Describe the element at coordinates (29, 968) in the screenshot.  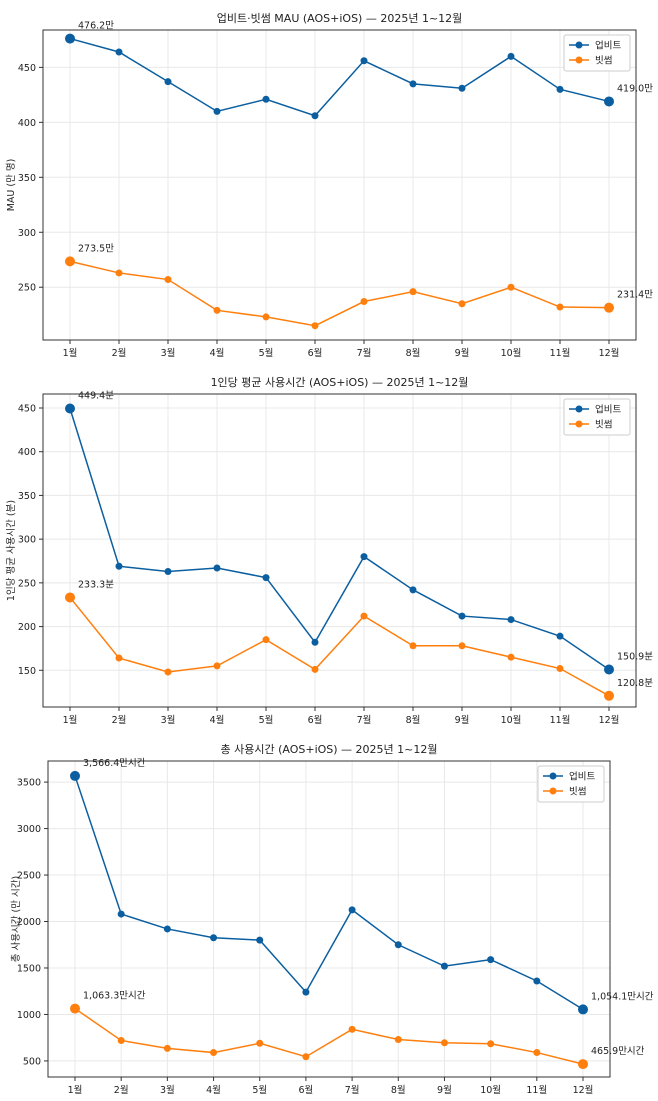
I see `y-tick-label: 1500` at that location.